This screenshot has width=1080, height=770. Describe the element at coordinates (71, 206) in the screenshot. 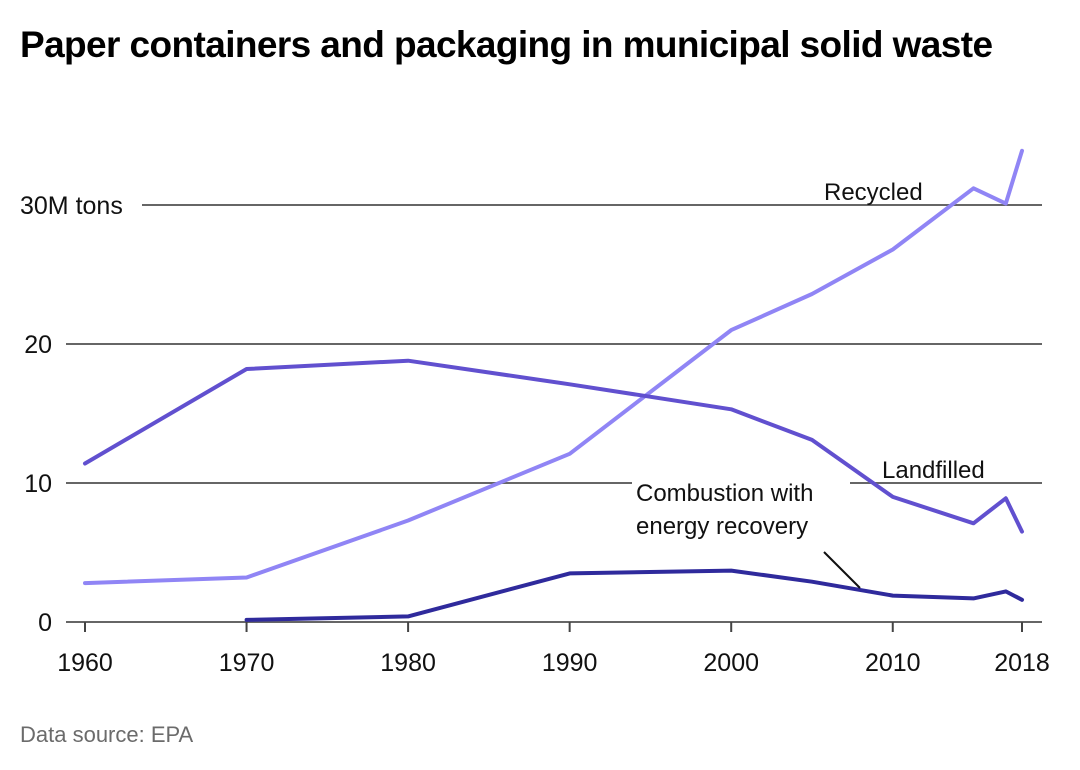

I see `y-tick-label: 30M tons` at that location.